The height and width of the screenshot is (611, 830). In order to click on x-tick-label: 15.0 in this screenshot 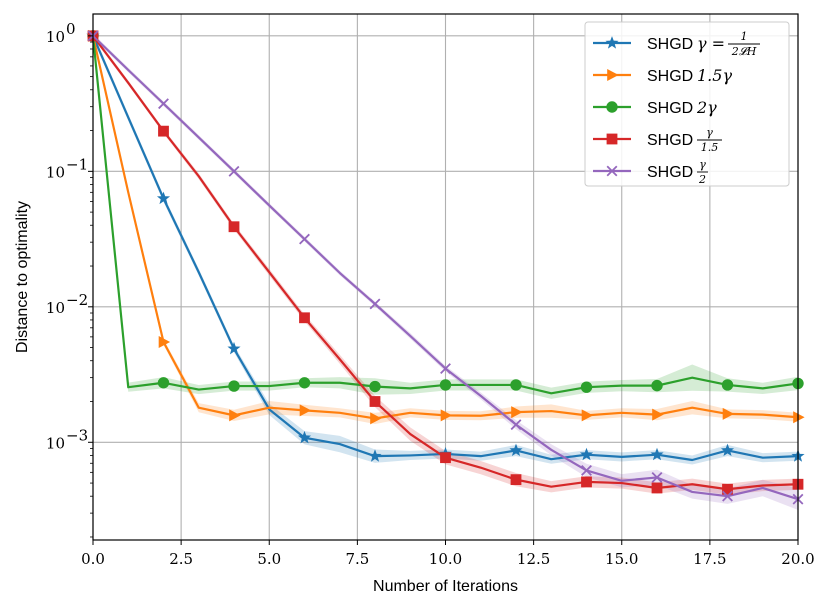, I will do `click(621, 559)`.